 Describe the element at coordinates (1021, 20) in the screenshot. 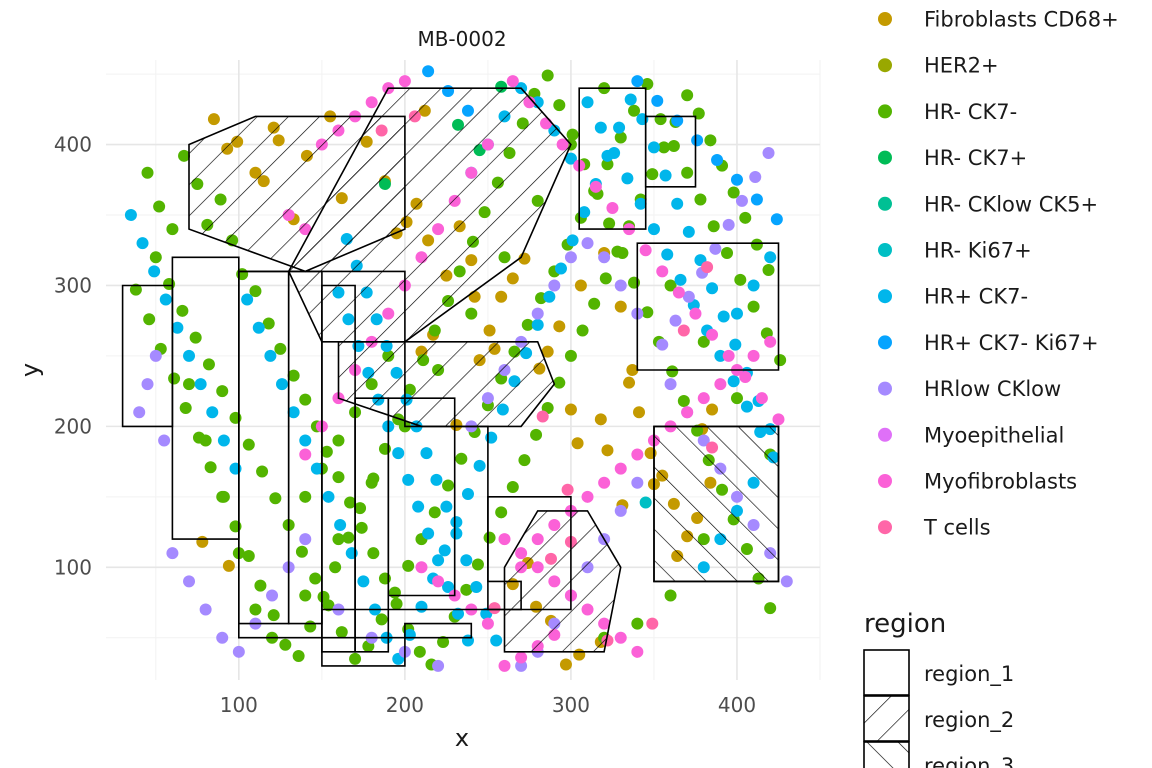

I see `legend-label: Fibroblasts CD68+` at that location.